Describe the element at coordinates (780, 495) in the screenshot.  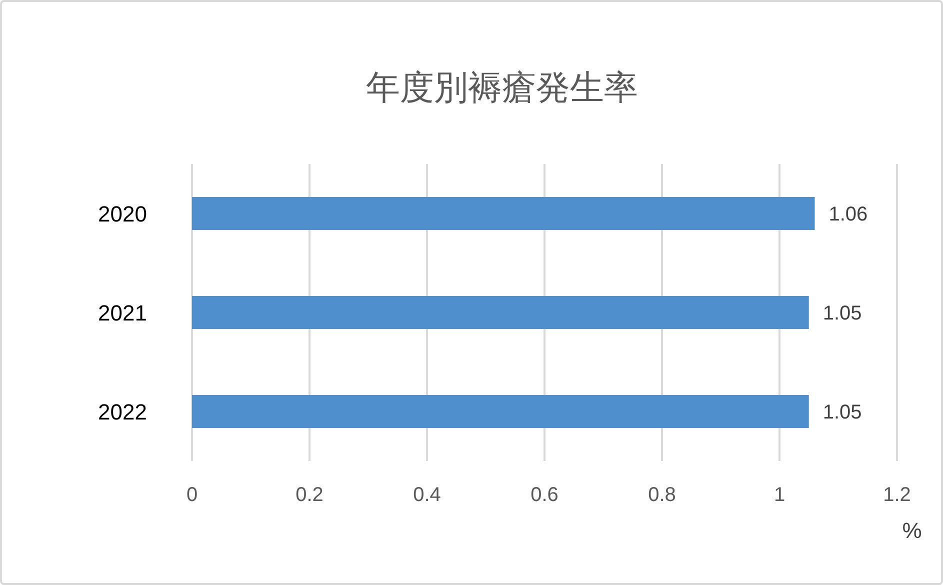
I see `x-tick-label: 1` at that location.